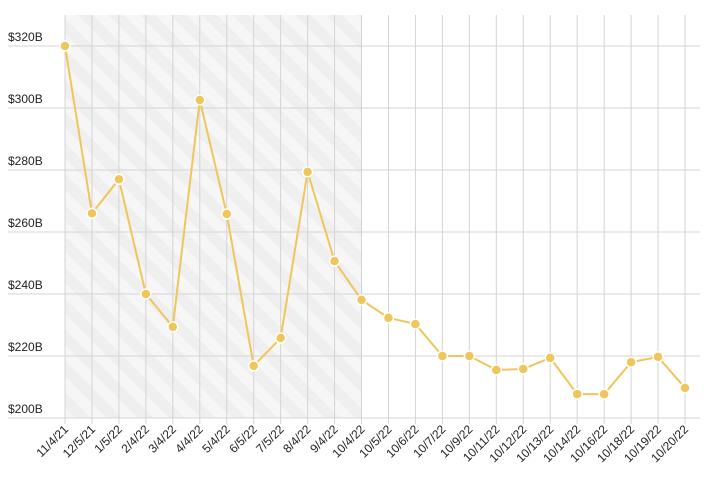  Describe the element at coordinates (162, 439) in the screenshot. I see `x-tick-label: 3/4/22` at that location.